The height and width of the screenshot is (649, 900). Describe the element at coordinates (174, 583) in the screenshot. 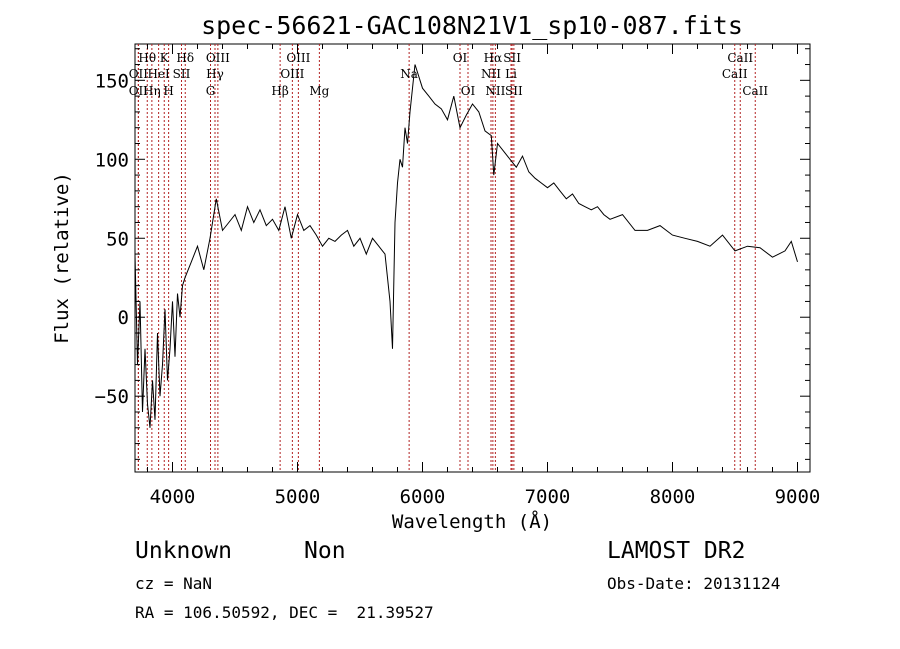

I see `redshift-text: cz = NaN` at that location.